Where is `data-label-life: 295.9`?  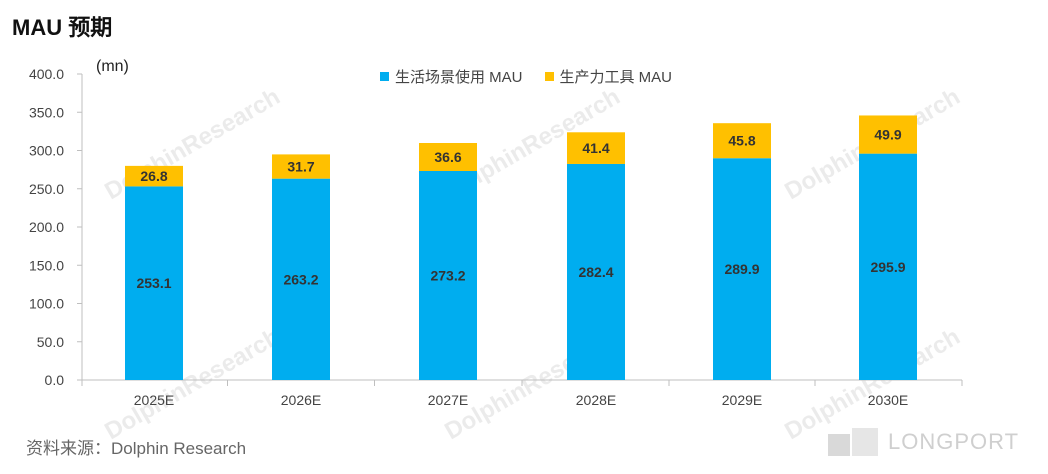
data-label-life: 295.9 is located at coordinates (887, 267).